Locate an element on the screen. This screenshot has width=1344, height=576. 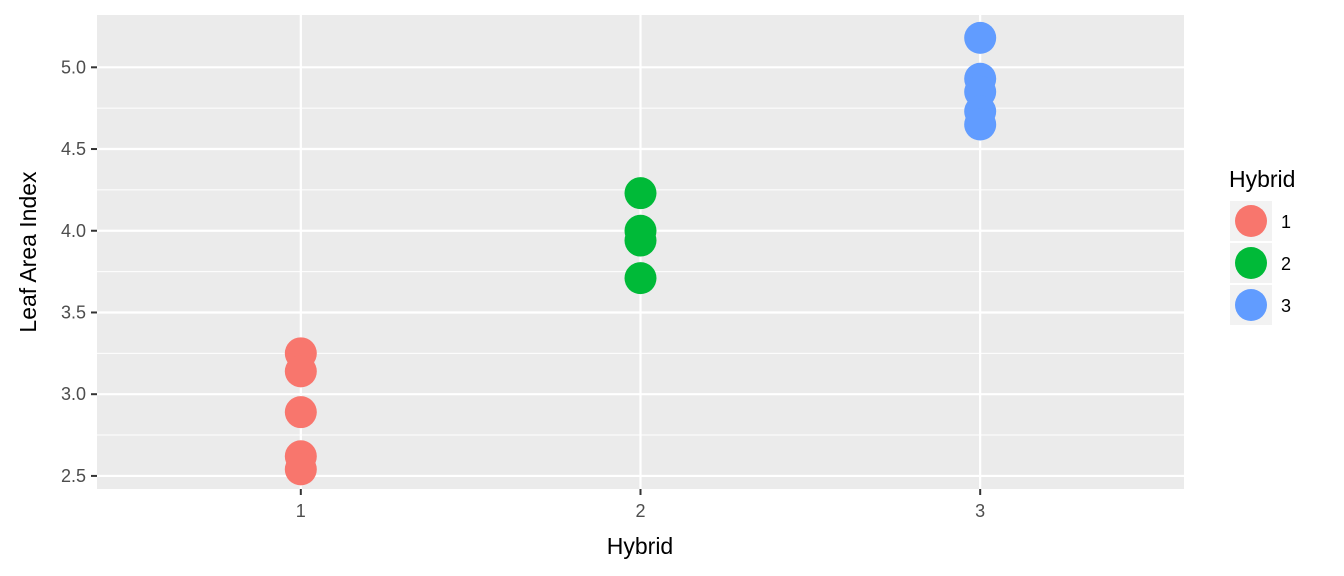
x-axis-title: Hybrid is located at coordinates (640, 546).